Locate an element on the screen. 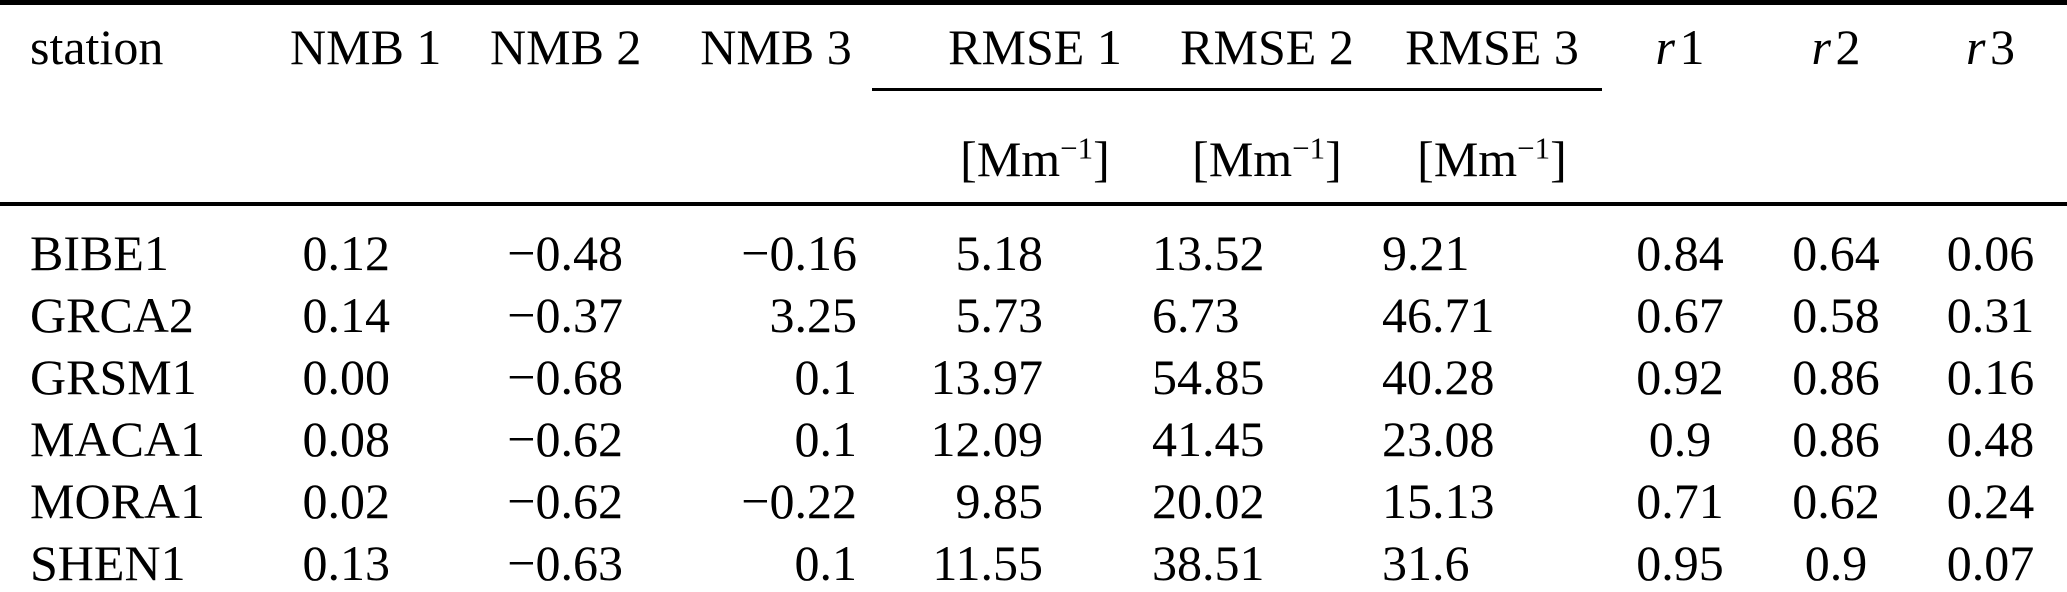 The width and height of the screenshot is (2067, 592). column-header-nmb1: NMB 1 is located at coordinates (366, 47).